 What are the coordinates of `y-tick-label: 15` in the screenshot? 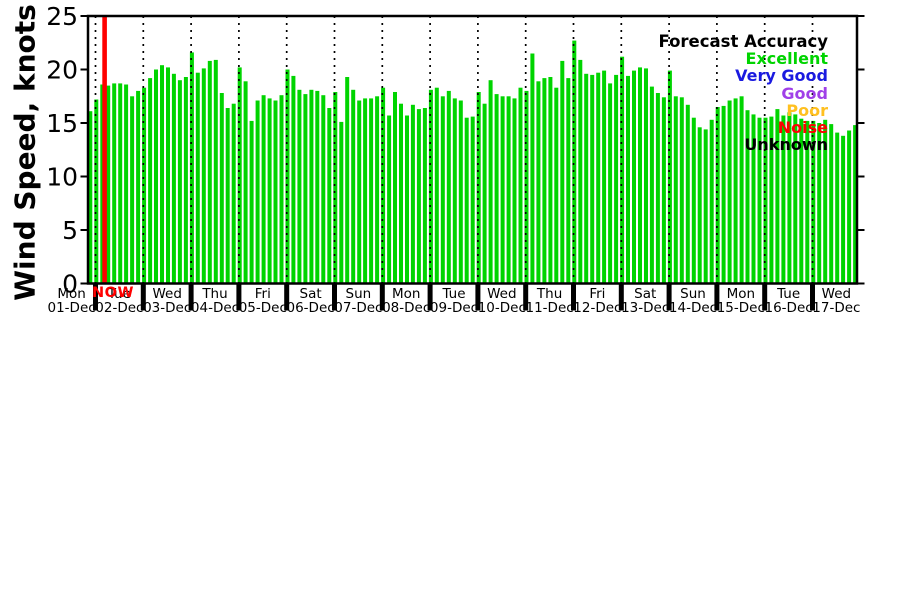 It's located at (62, 123).